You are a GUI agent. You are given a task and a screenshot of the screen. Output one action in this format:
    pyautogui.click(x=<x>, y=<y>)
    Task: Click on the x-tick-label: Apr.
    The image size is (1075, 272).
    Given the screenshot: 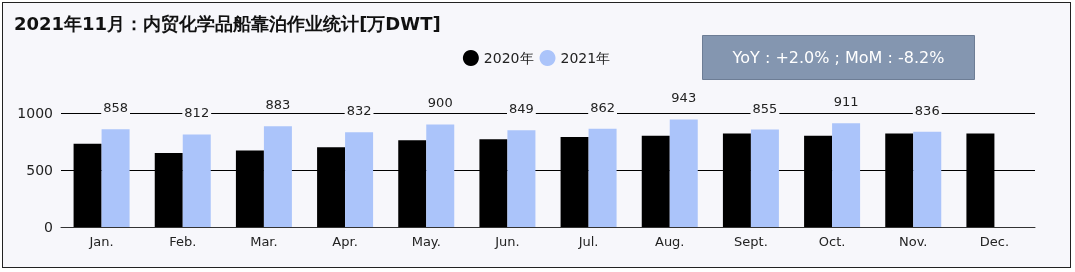 What is the action you would take?
    pyautogui.click(x=345, y=241)
    